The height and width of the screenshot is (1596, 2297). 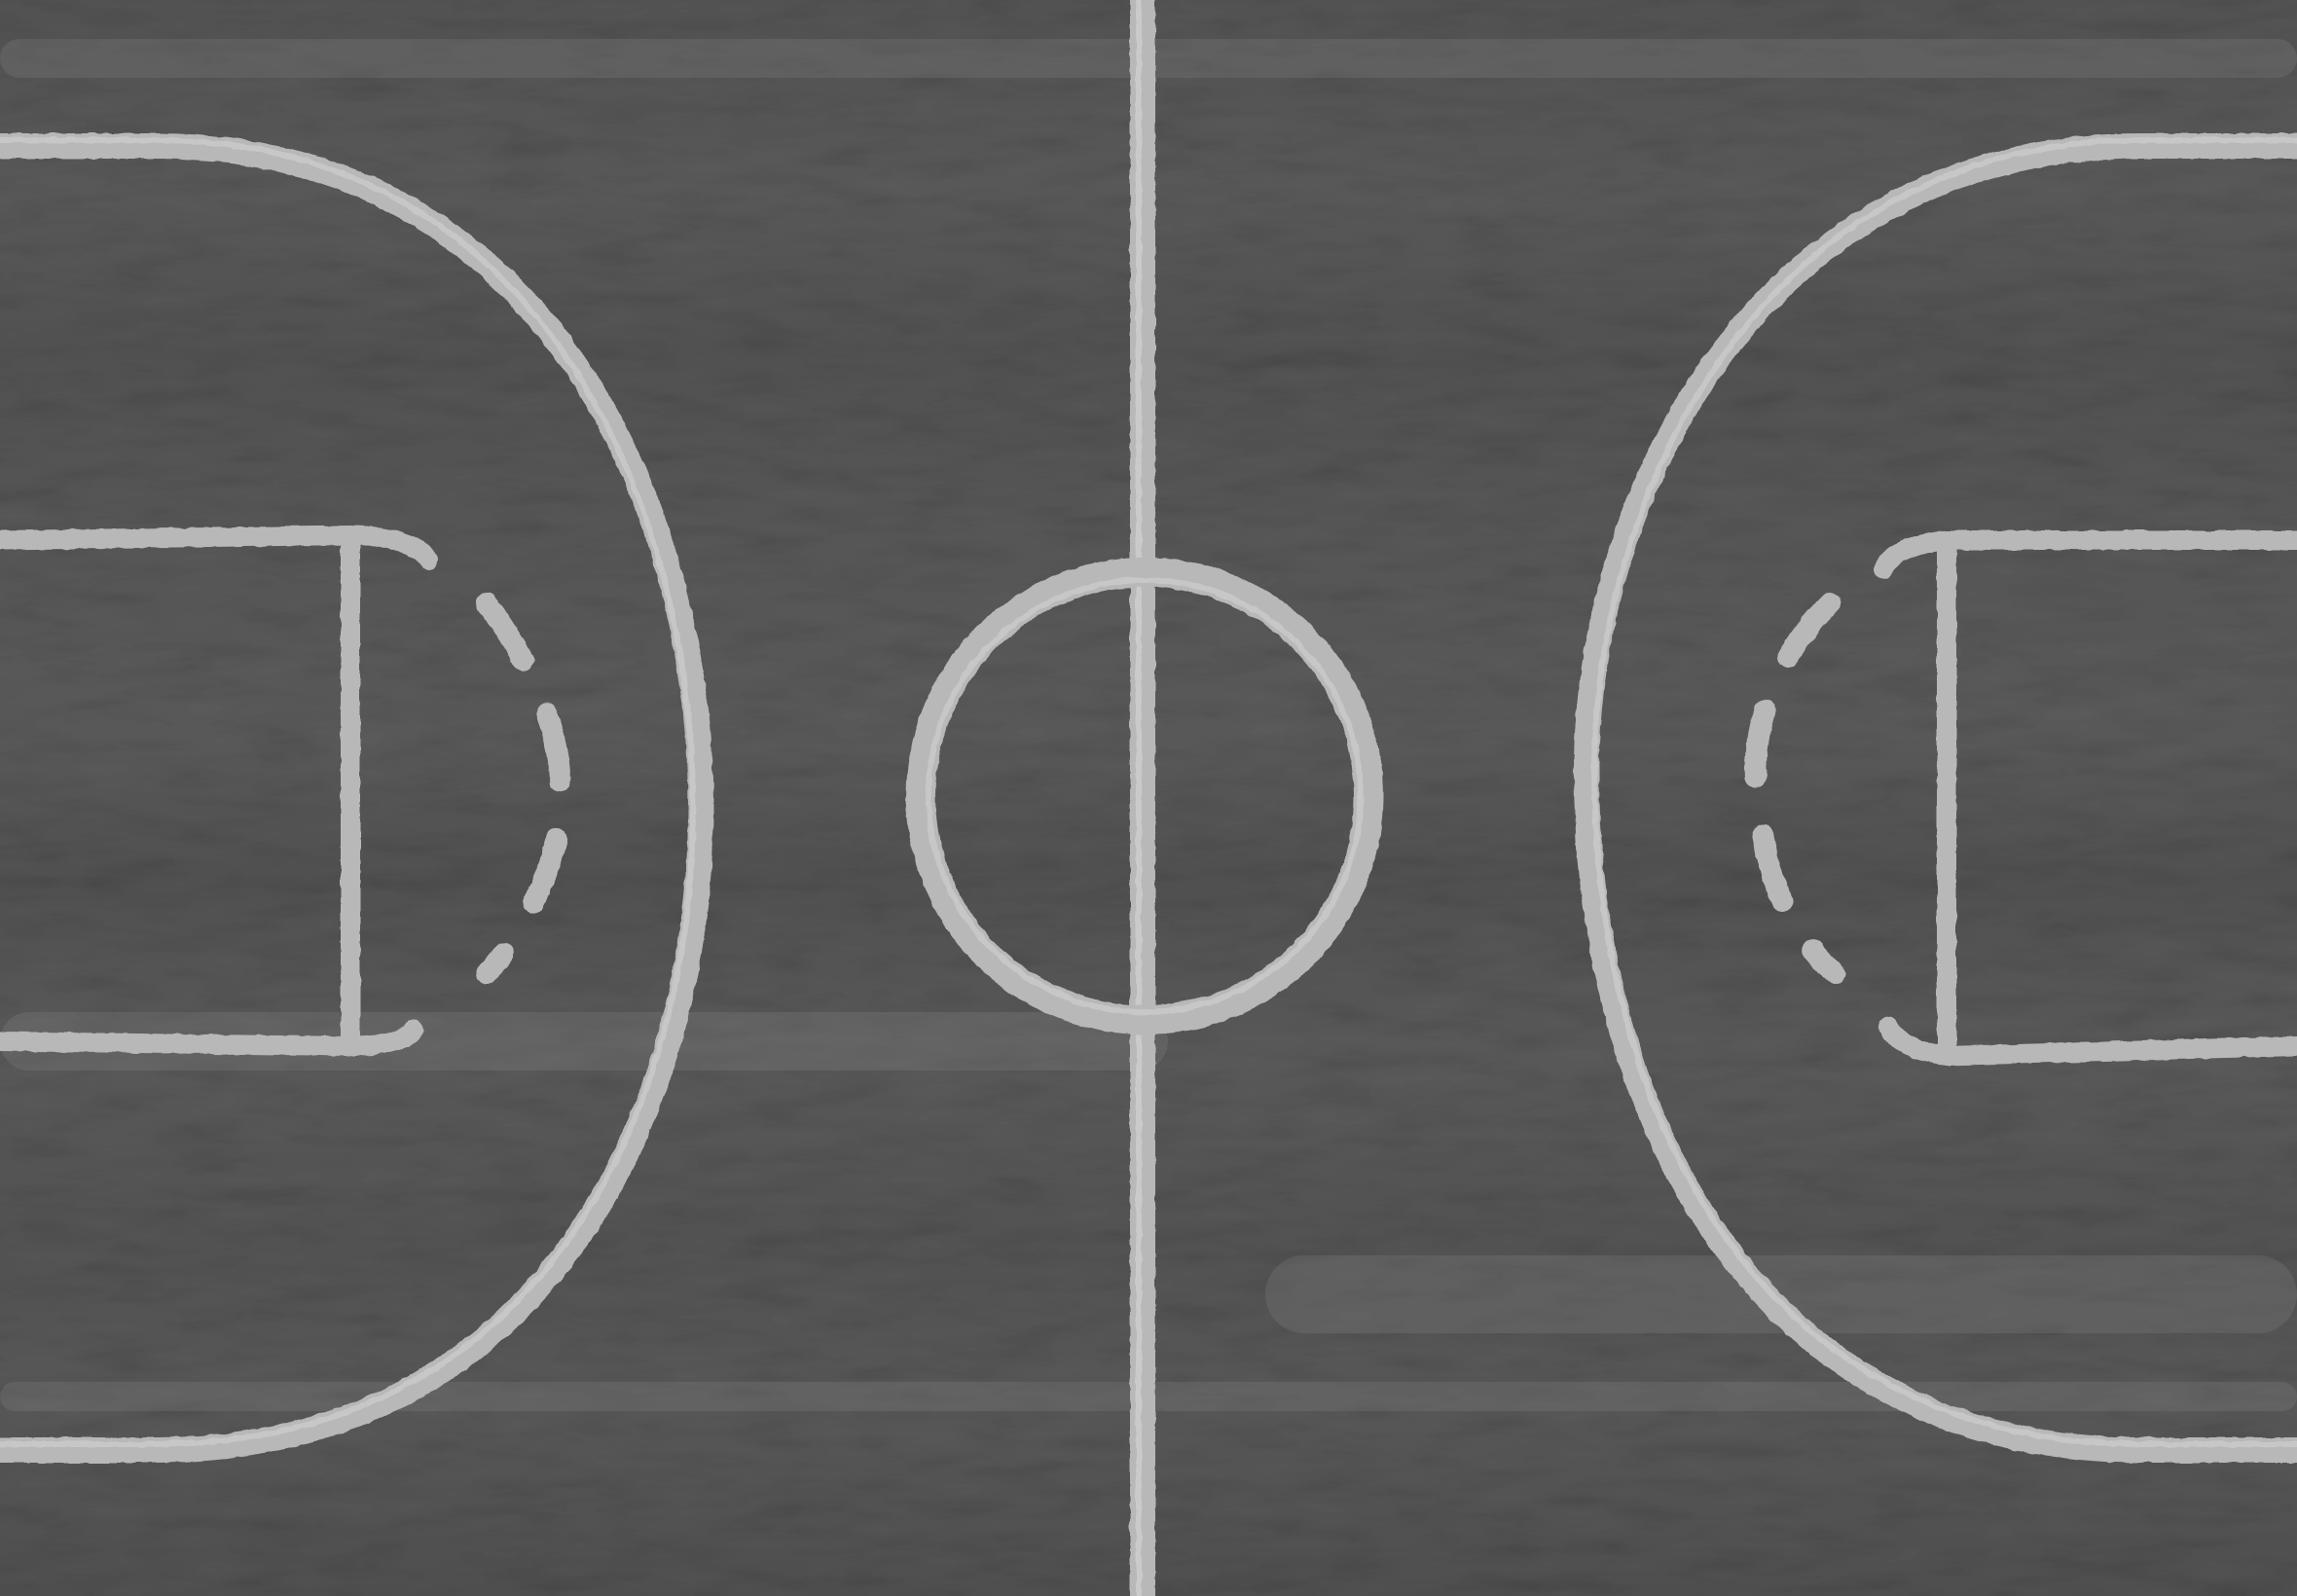 What do you see at coordinates (524, 788) in the screenshot?
I see `free-throw-dashed-arc-left` at bounding box center [524, 788].